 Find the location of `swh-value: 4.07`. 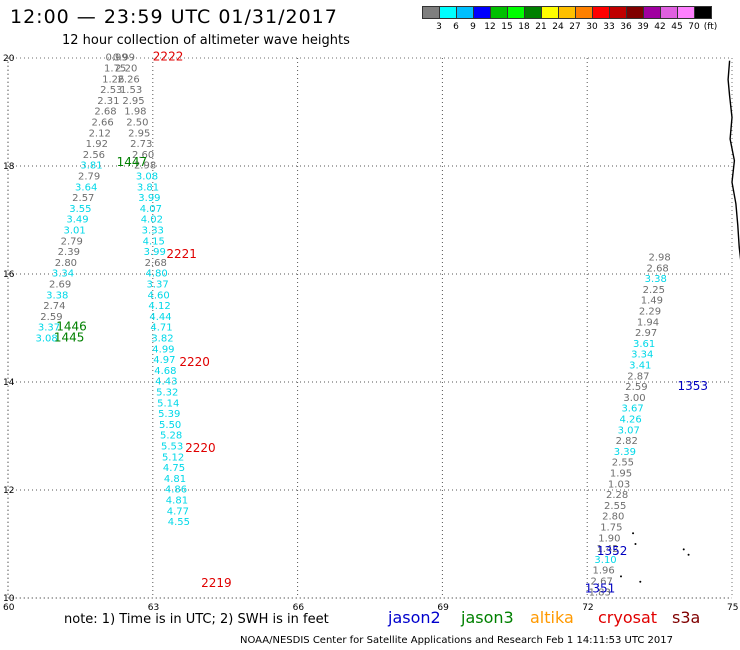

swh-value: 4.07 is located at coordinates (151, 209).